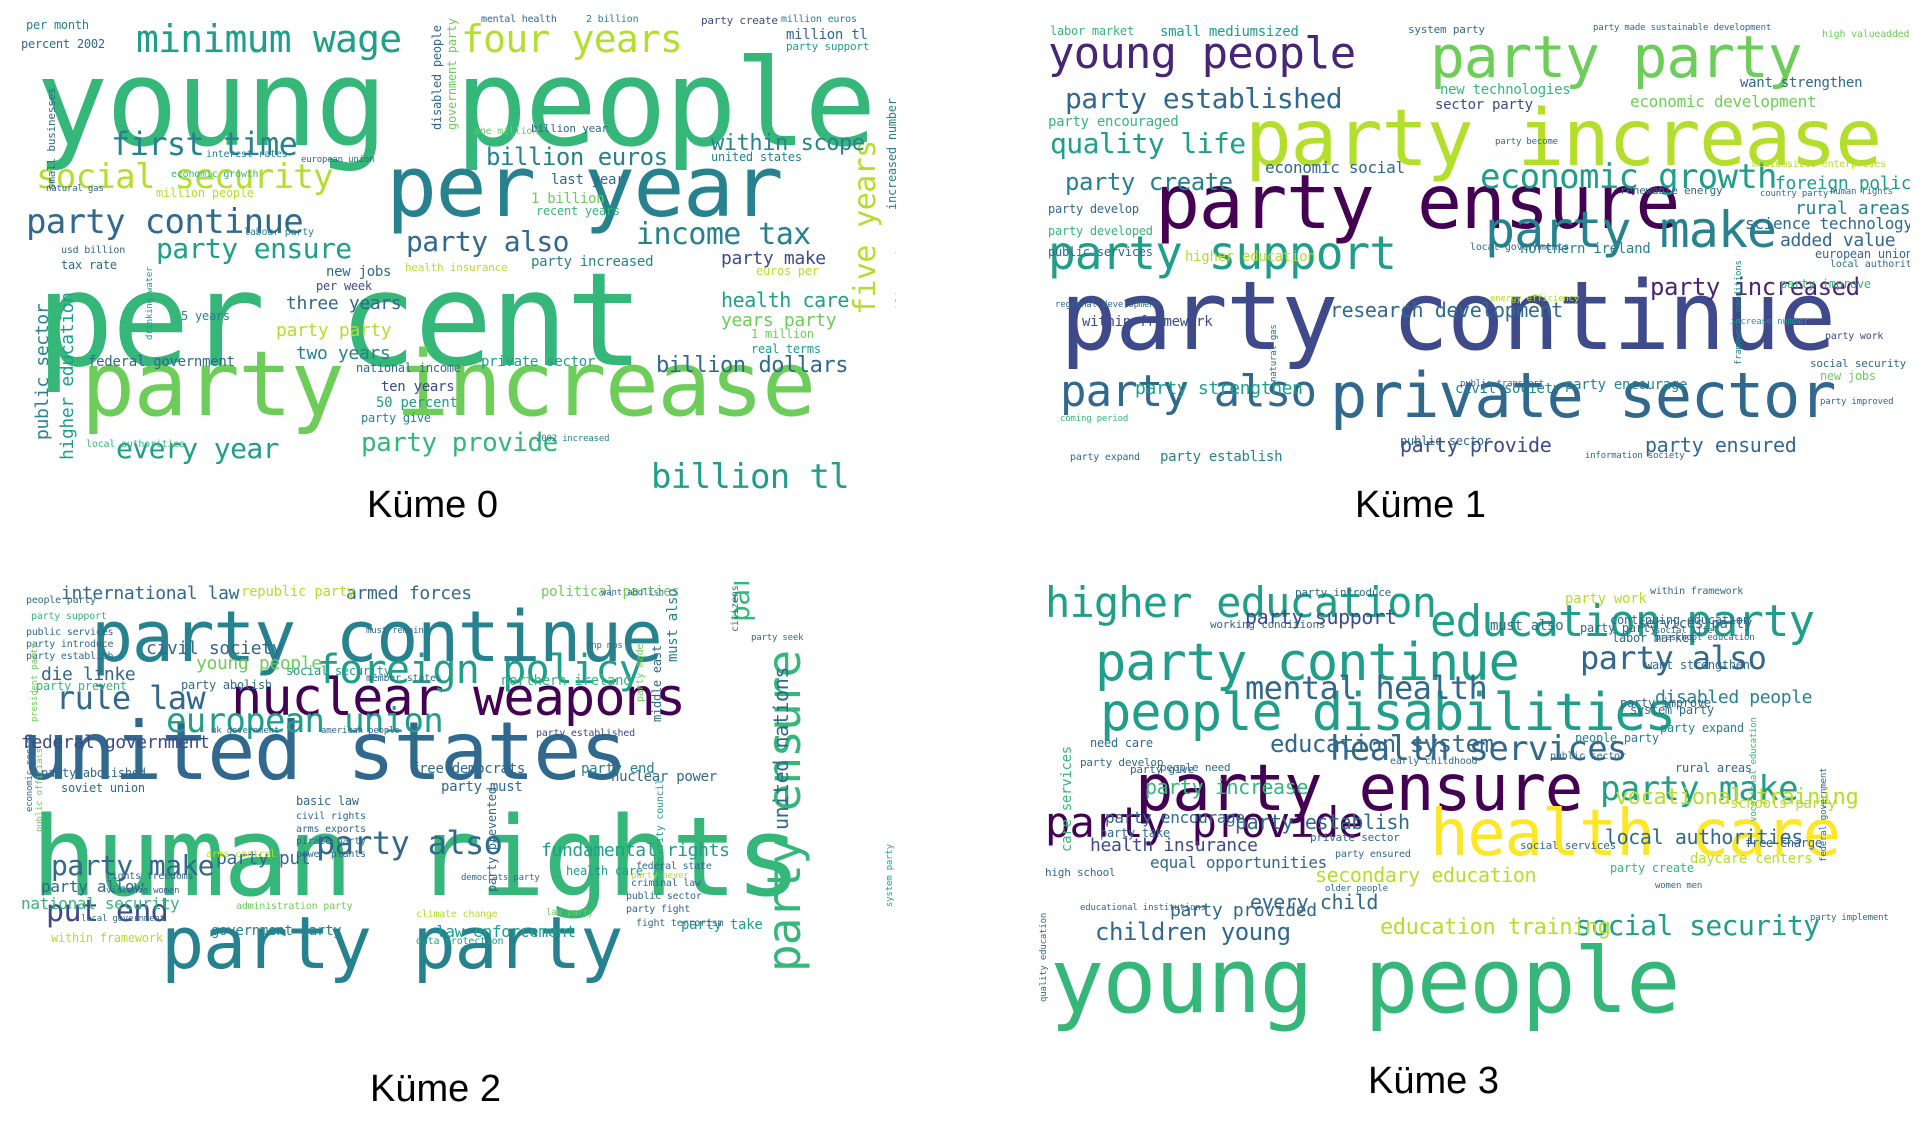 The image size is (1928, 1128). What do you see at coordinates (279, 232) in the screenshot?
I see `cloud-word: labour party` at bounding box center [279, 232].